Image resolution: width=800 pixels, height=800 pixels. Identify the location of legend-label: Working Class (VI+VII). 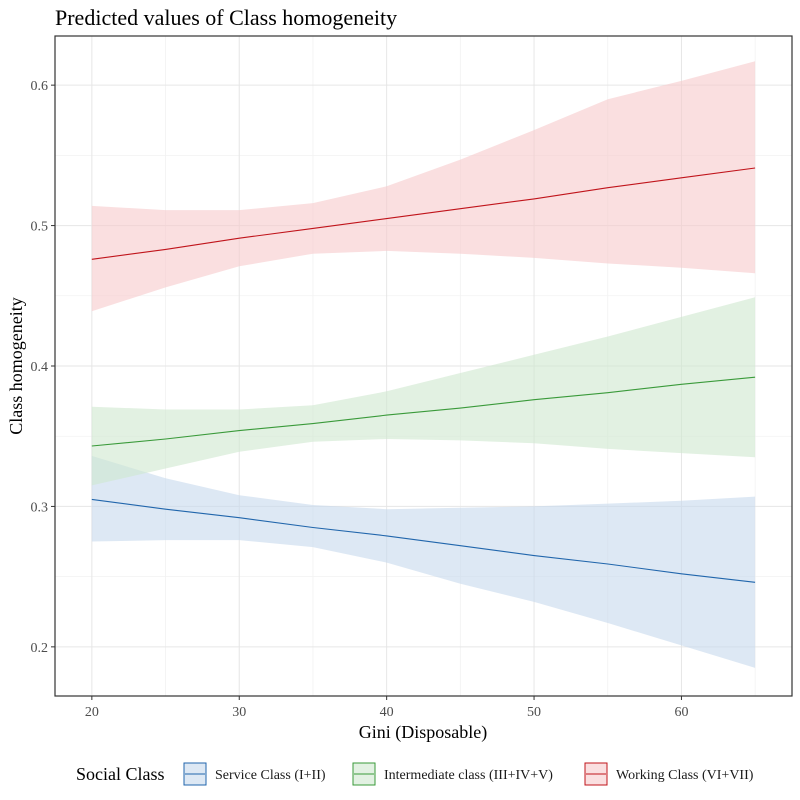
(685, 775).